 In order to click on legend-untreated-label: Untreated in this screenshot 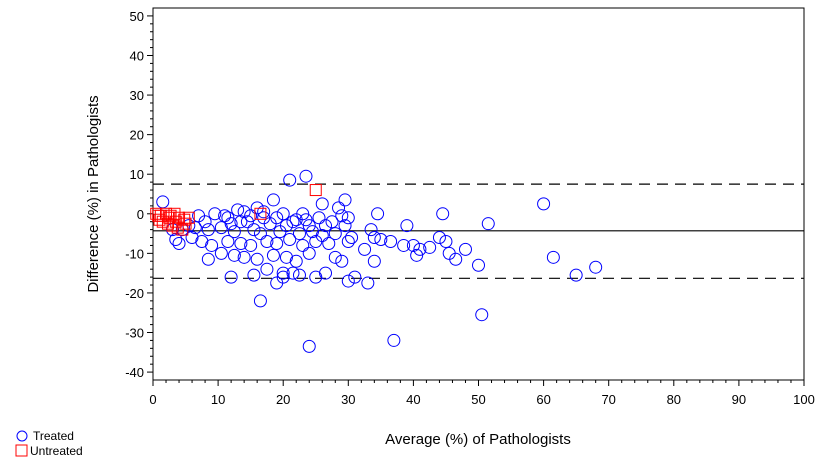, I will do `click(56, 451)`.